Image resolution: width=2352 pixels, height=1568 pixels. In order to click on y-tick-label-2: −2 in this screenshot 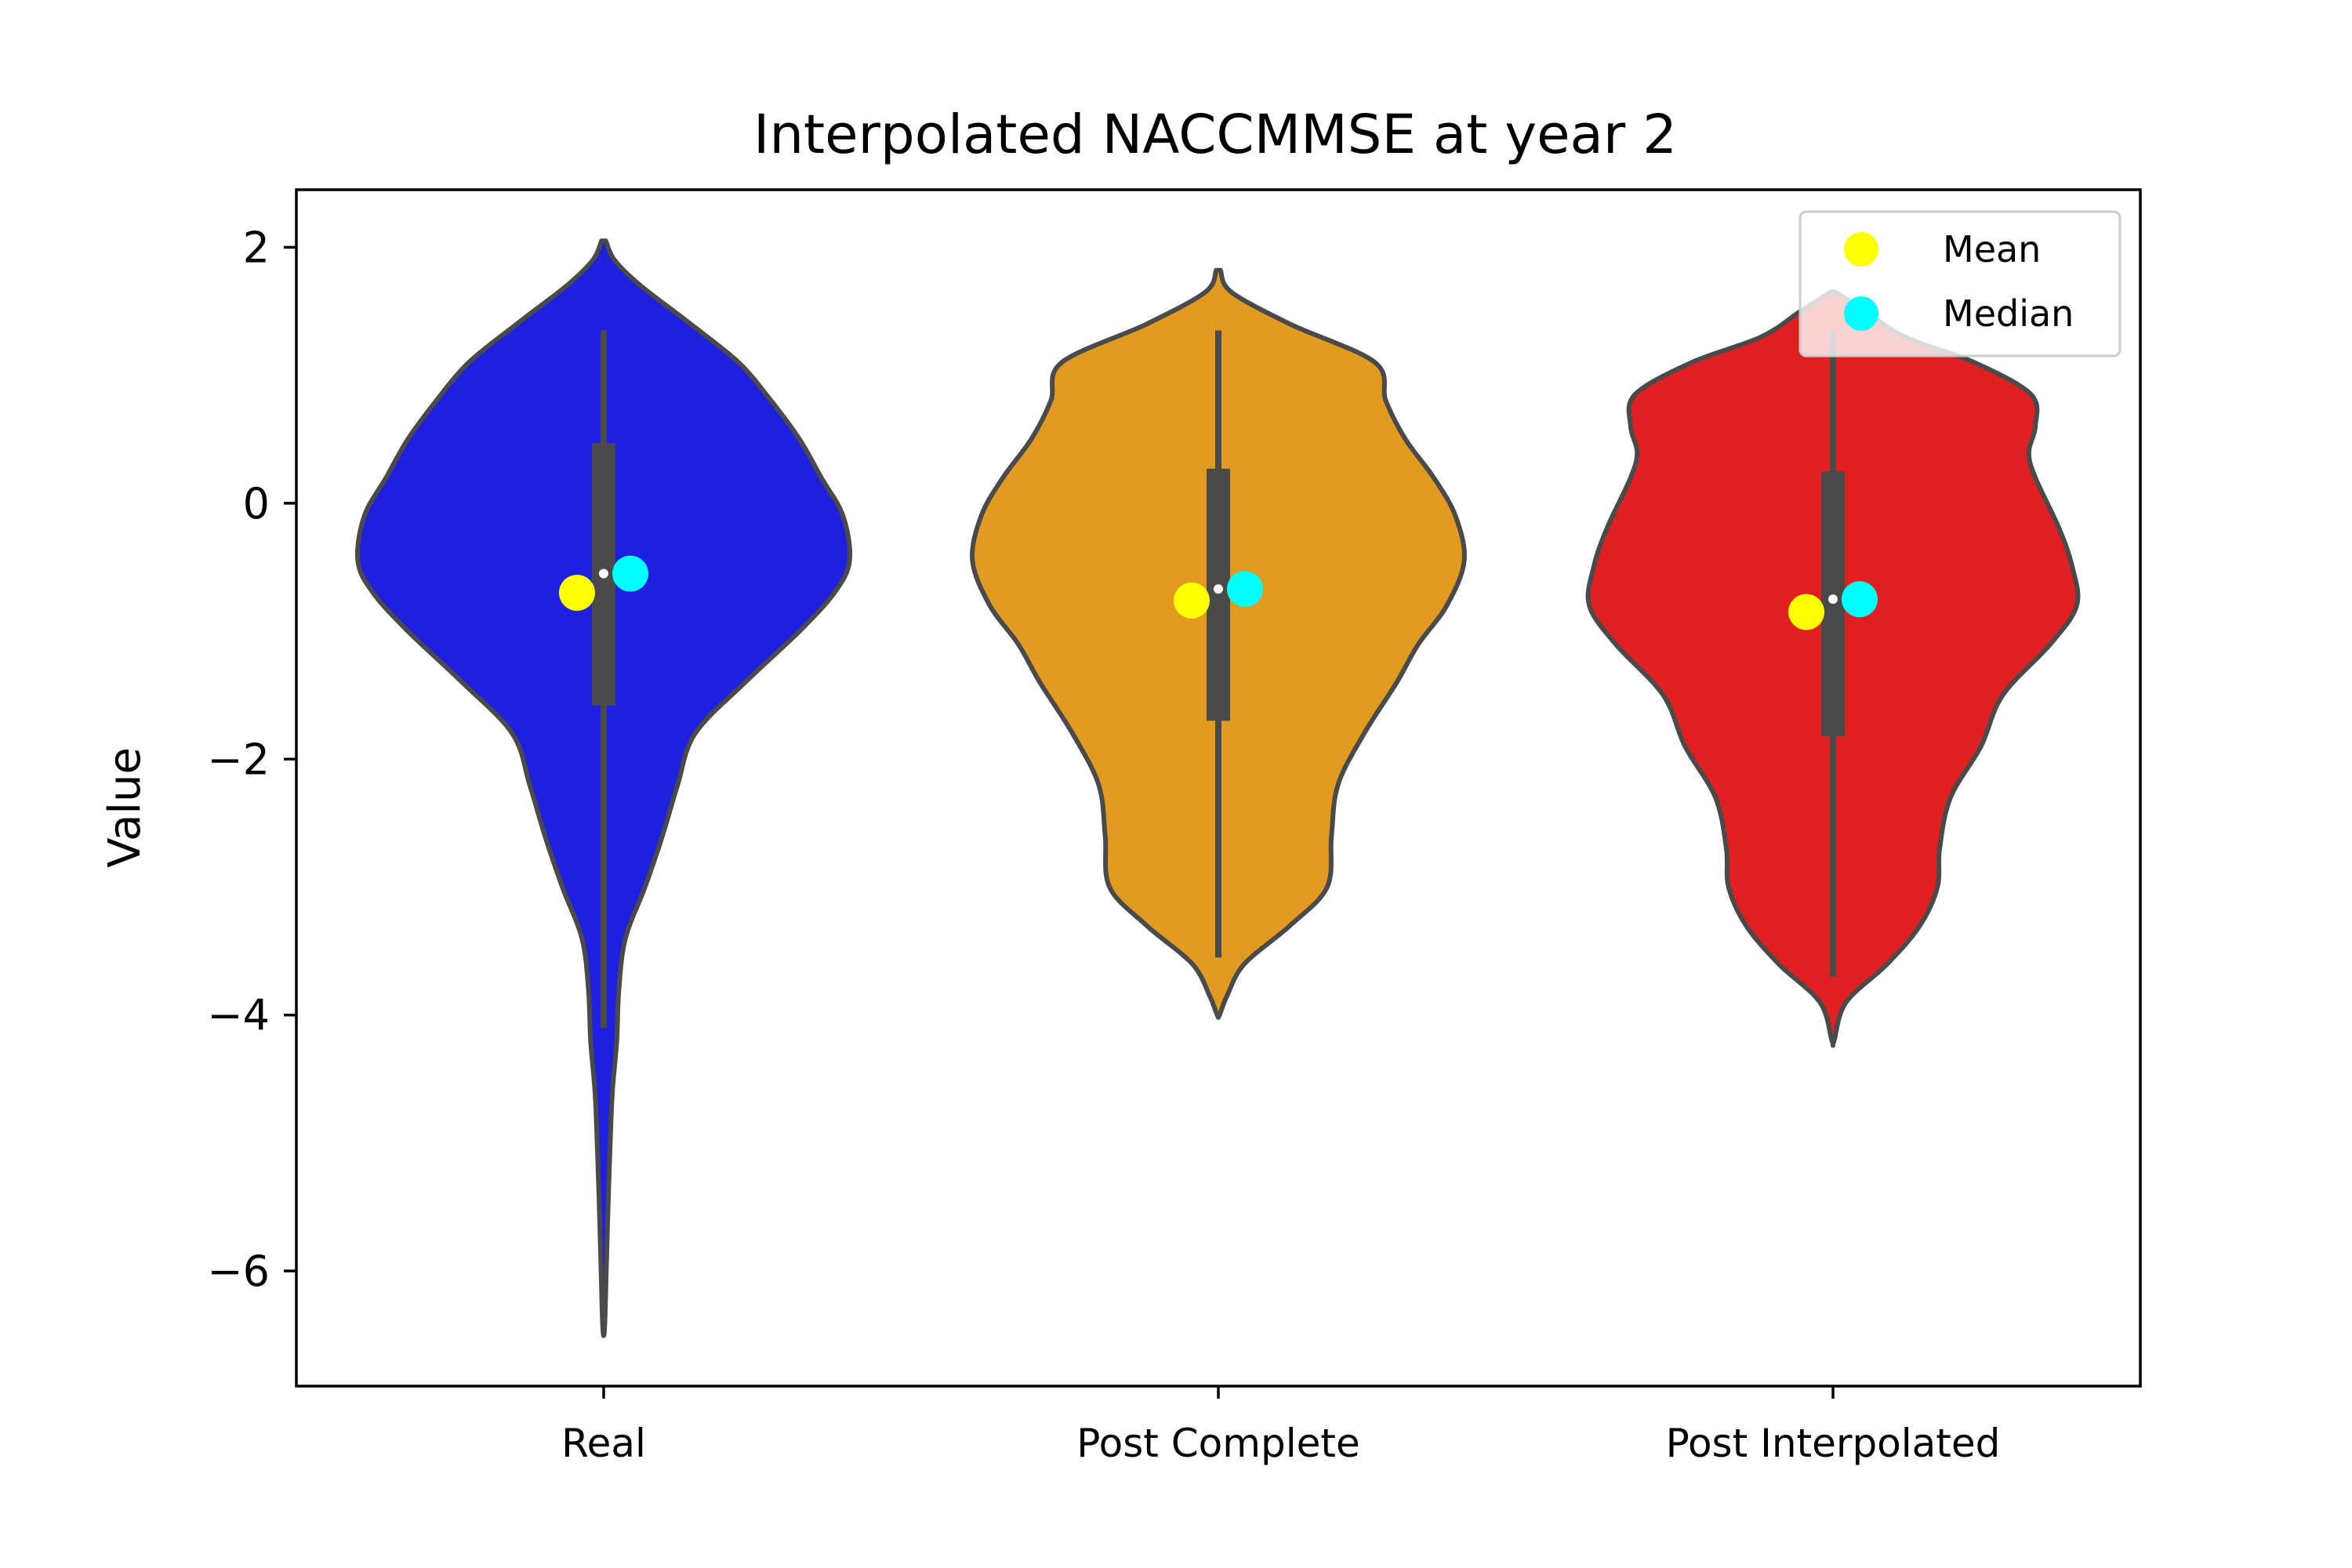, I will do `click(239, 759)`.